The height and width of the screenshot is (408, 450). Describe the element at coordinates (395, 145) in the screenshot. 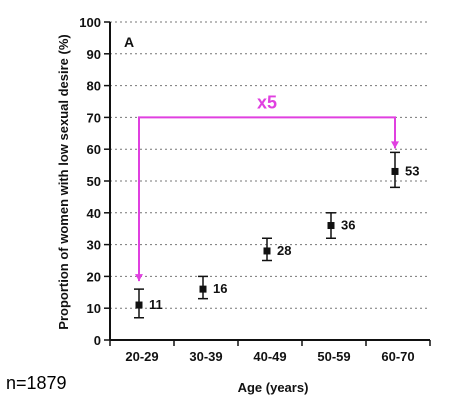

I see `bracket-arrow-right` at that location.